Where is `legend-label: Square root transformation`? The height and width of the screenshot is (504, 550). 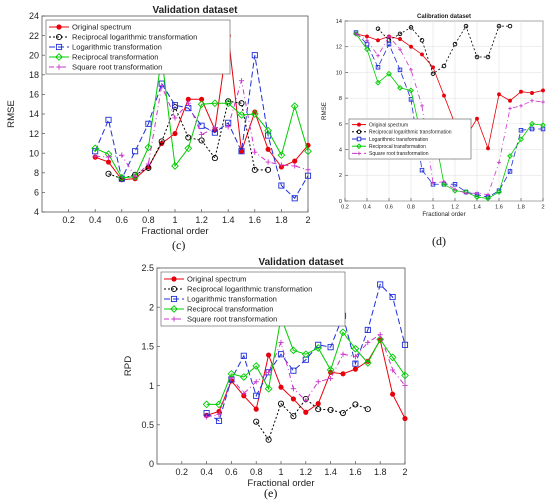 legend-label: Square root transformation is located at coordinates (117, 67).